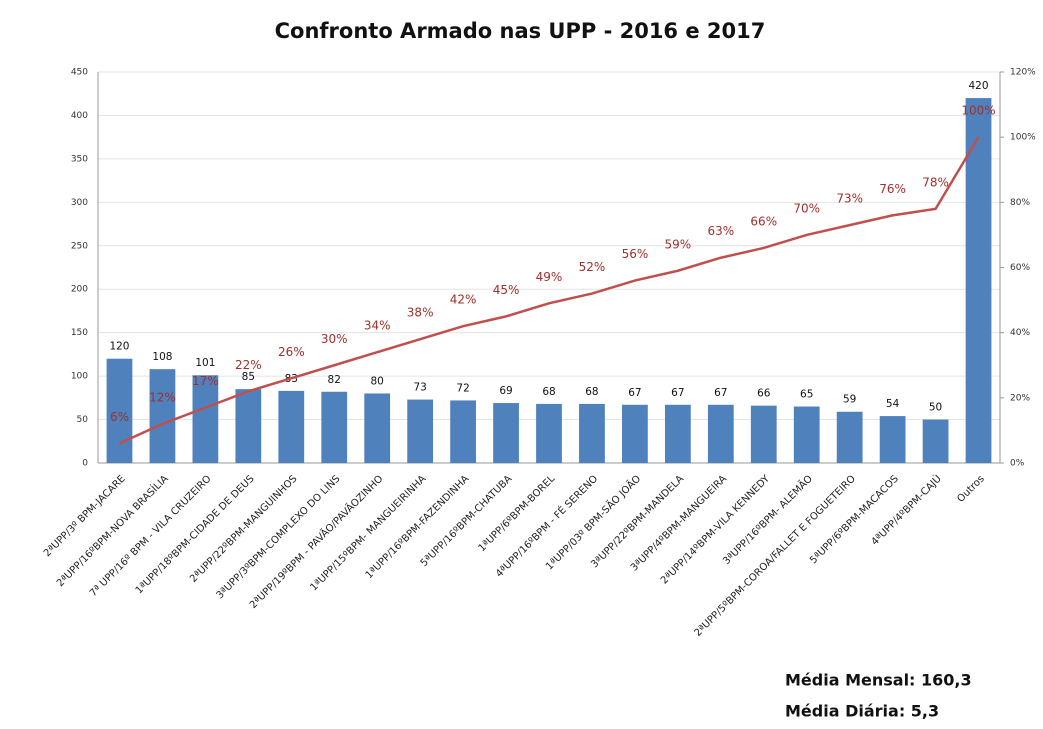 Image resolution: width=1043 pixels, height=729 pixels. I want to click on y-tick-label: 50, so click(83, 420).